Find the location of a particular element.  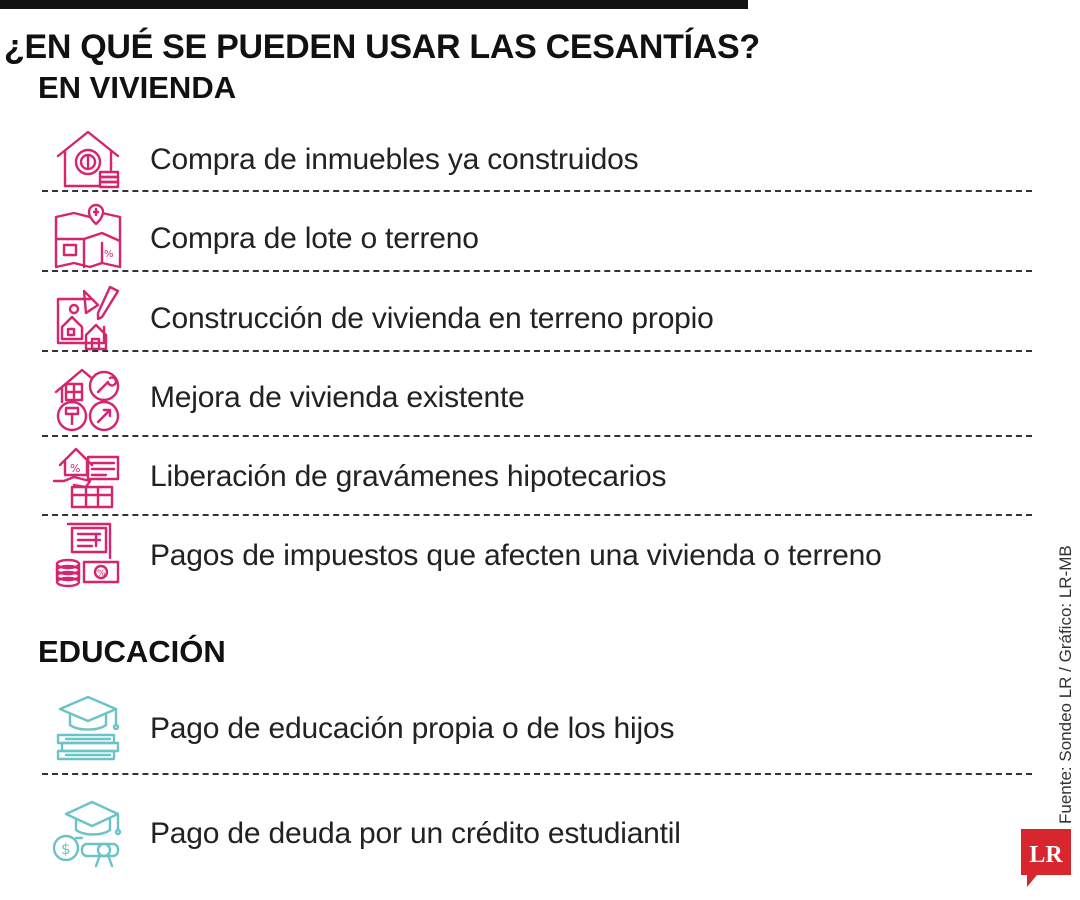

list-item-educacion-1: Pago de educación propia o de los hijos is located at coordinates (537, 729).